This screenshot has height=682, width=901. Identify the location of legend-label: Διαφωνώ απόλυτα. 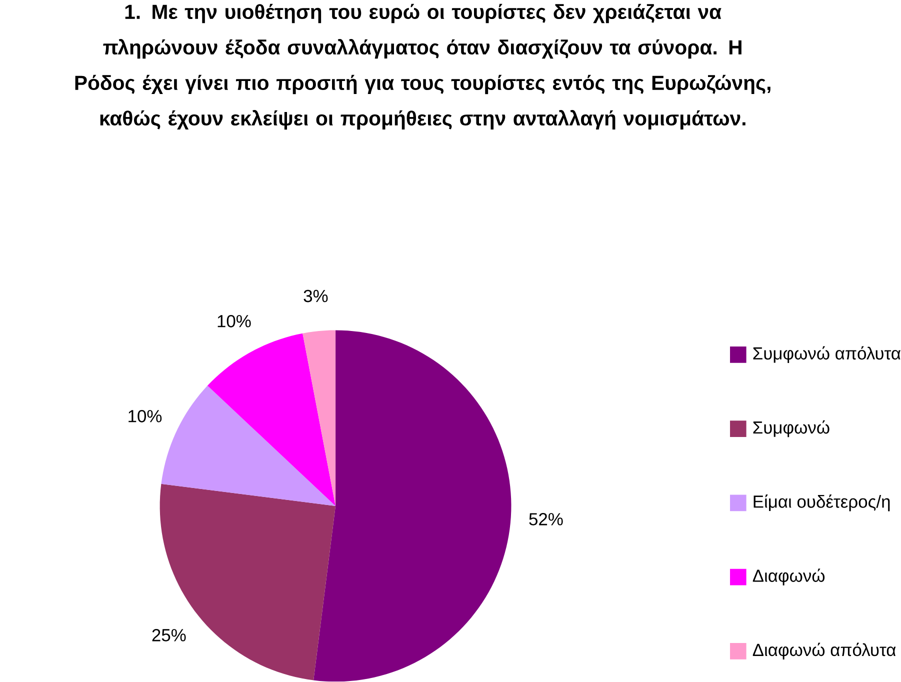
(824, 651).